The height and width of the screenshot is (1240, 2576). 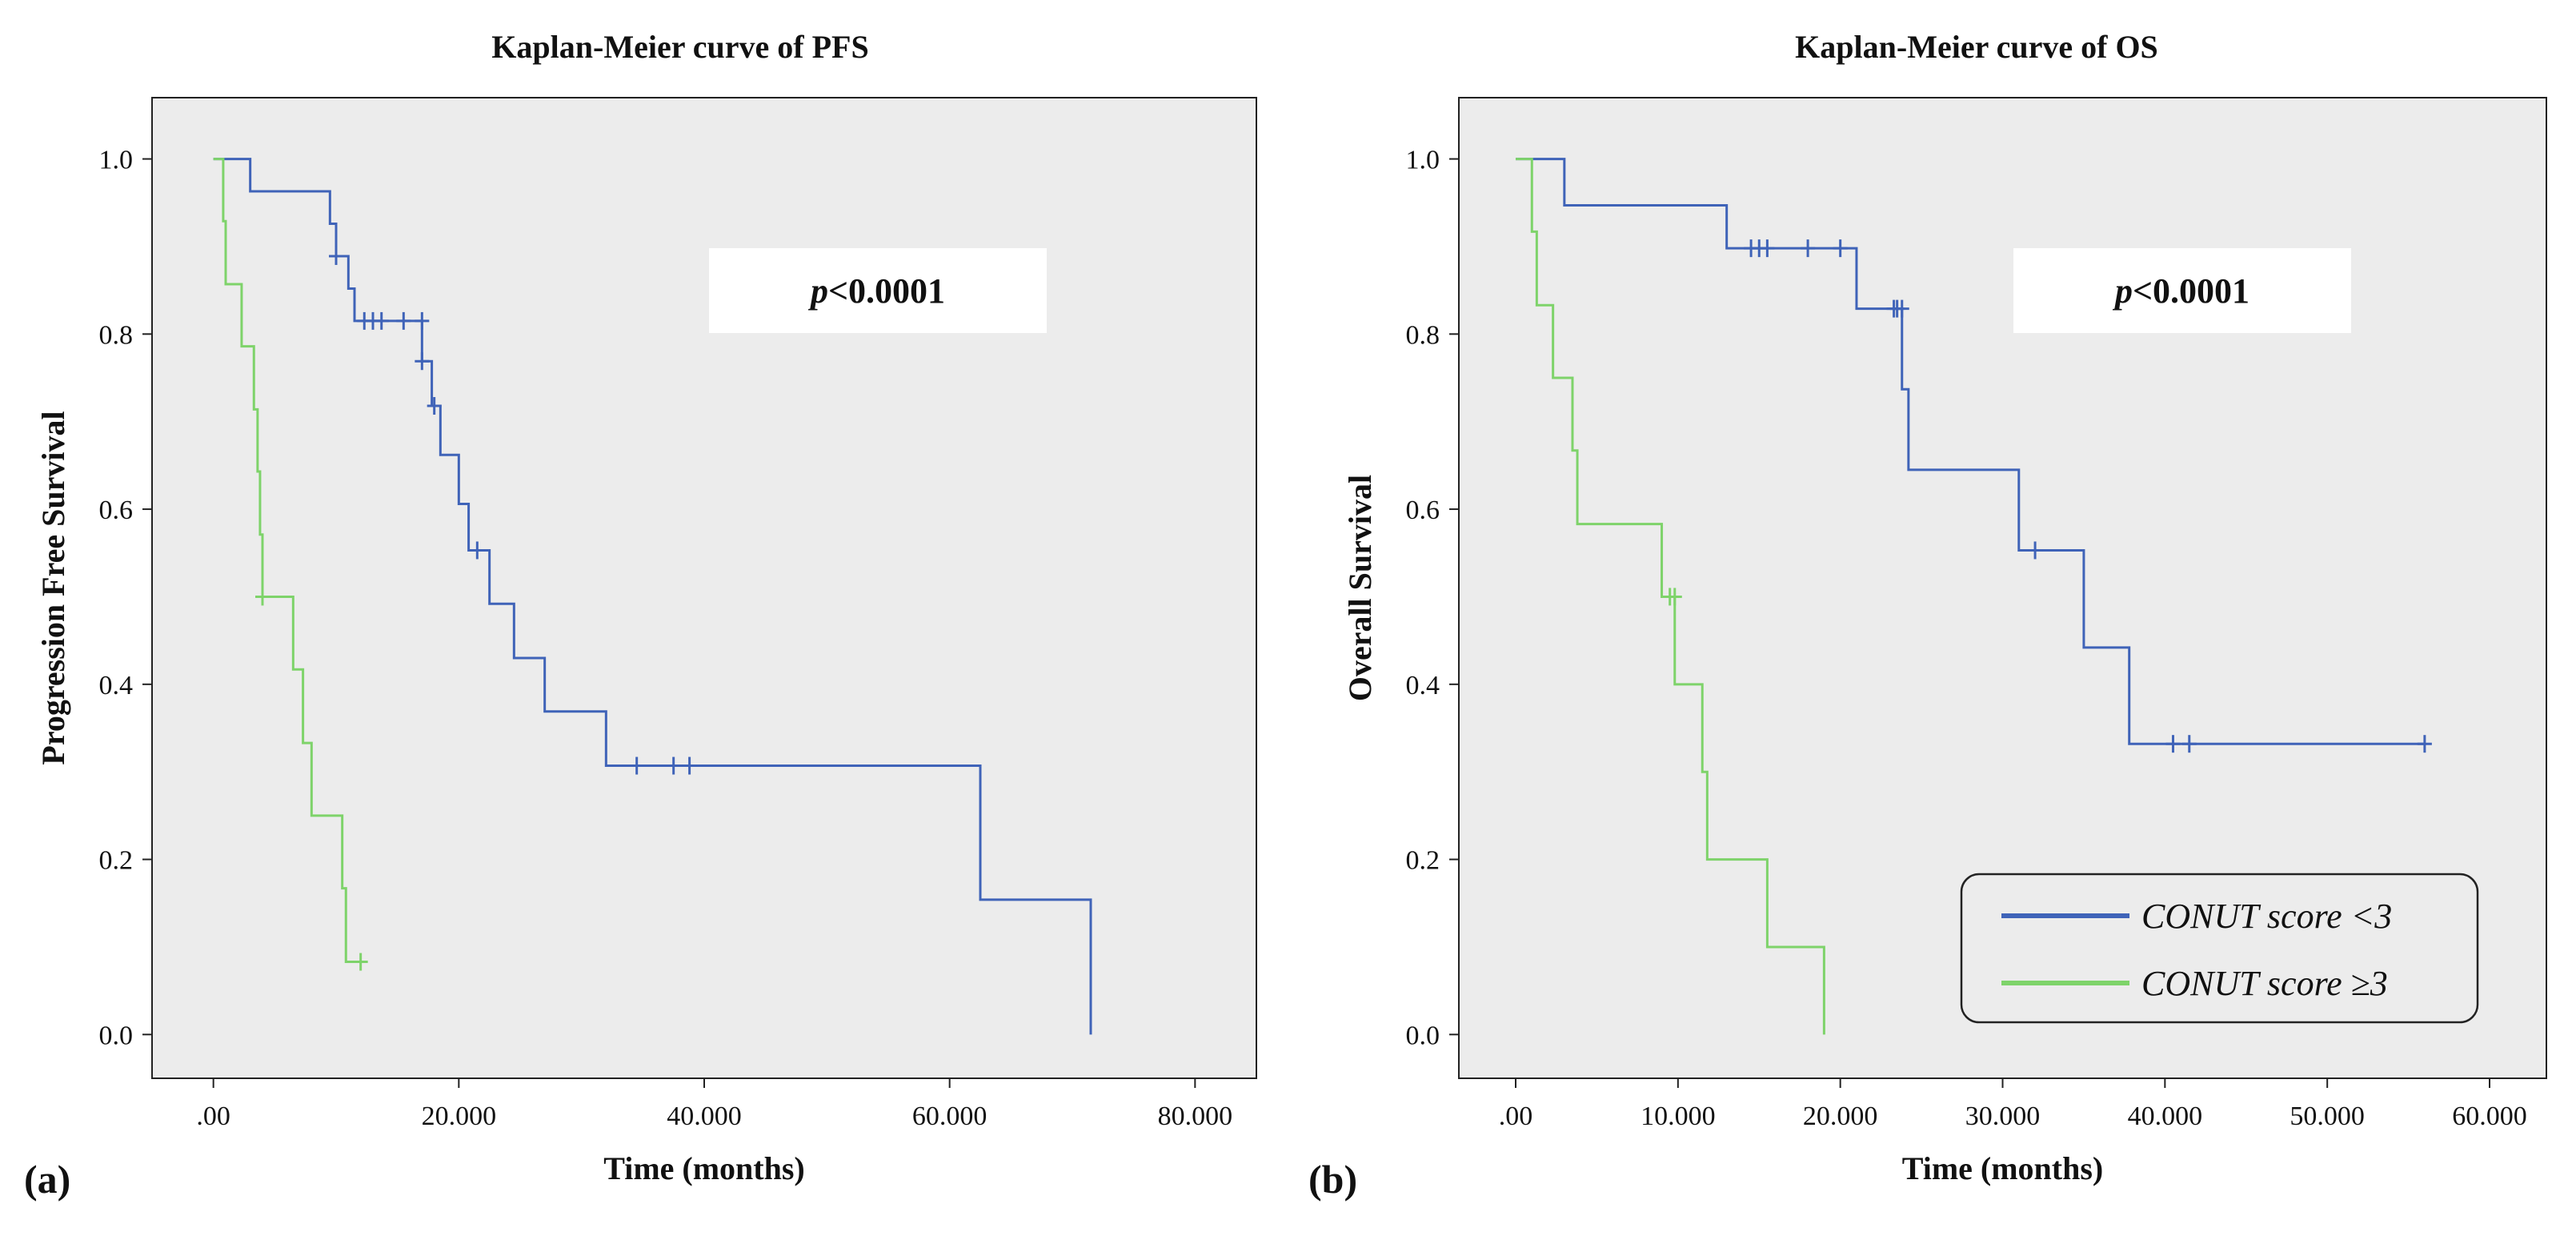 What do you see at coordinates (1976, 47) in the screenshot?
I see `chart-title: Kaplan-Meier curve of OS` at bounding box center [1976, 47].